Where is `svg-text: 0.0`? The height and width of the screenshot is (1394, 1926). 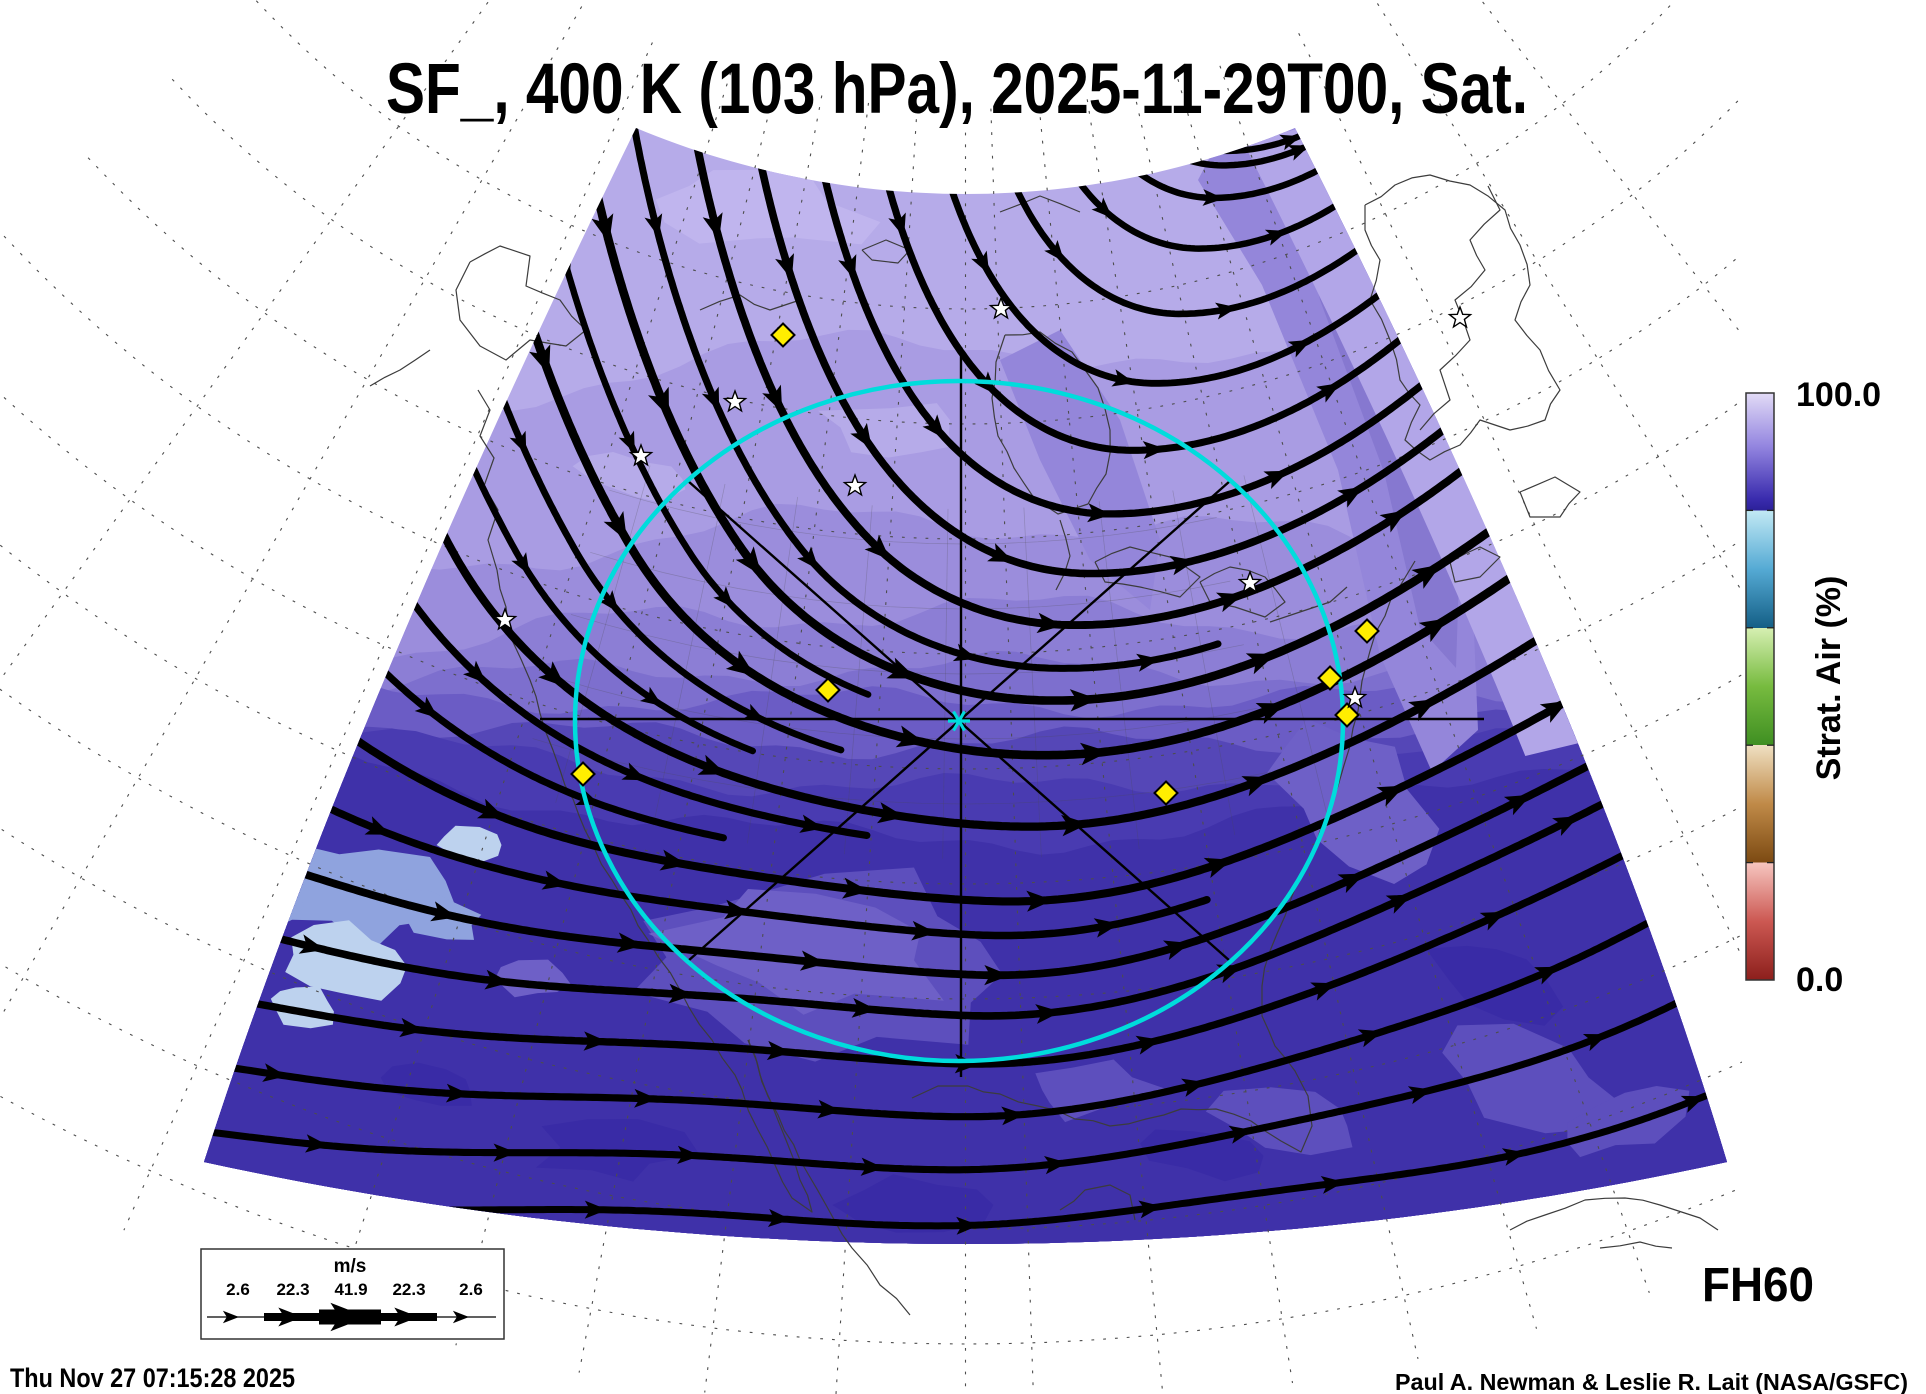 svg-text: 0.0 is located at coordinates (1819, 980).